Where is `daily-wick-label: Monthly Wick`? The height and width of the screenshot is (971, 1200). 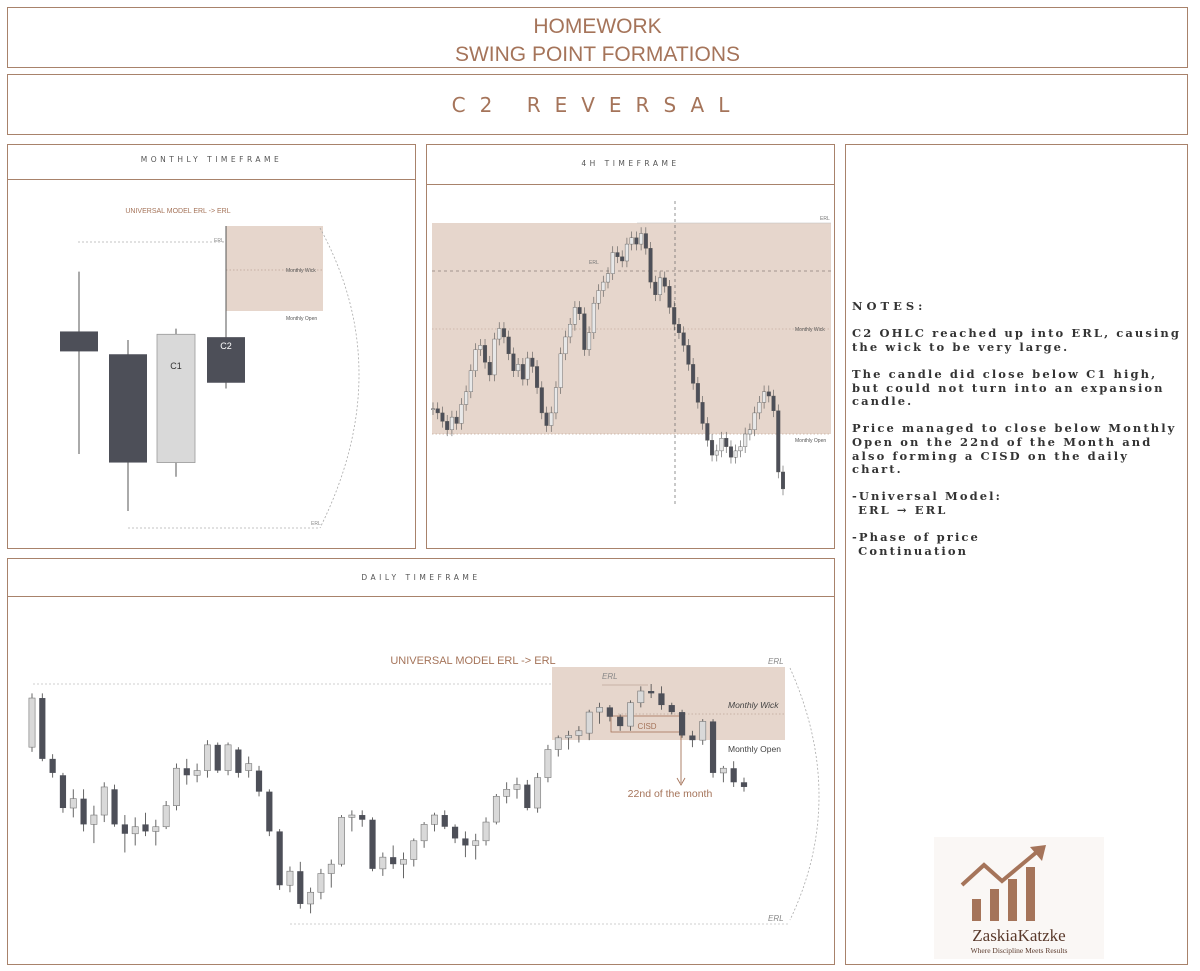
daily-wick-label: Monthly Wick is located at coordinates (753, 705).